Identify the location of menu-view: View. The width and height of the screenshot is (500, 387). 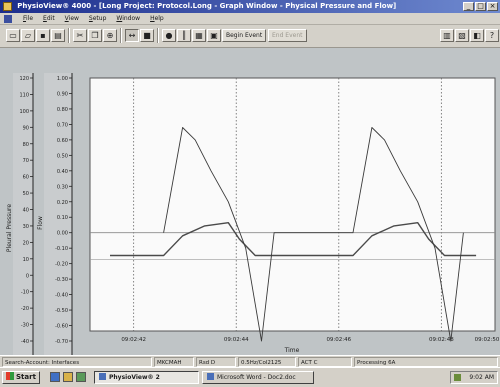
(71, 18).